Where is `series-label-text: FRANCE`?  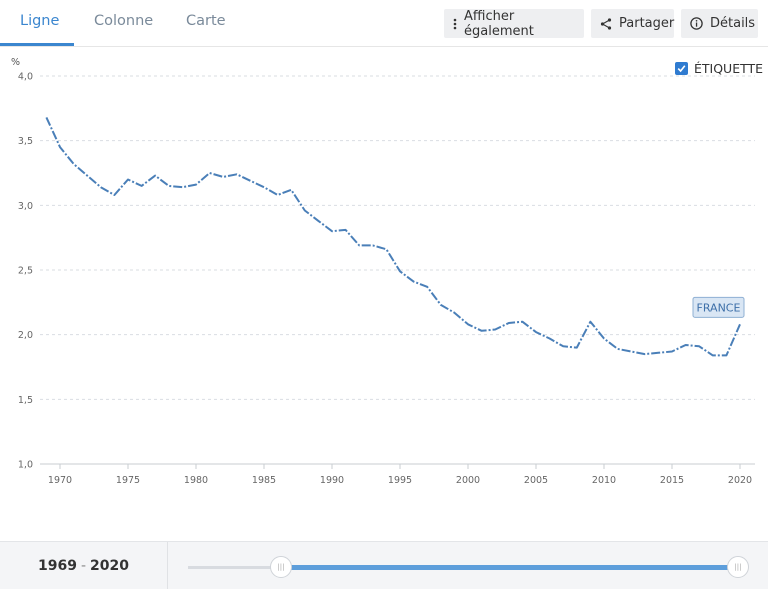 series-label-text: FRANCE is located at coordinates (719, 307).